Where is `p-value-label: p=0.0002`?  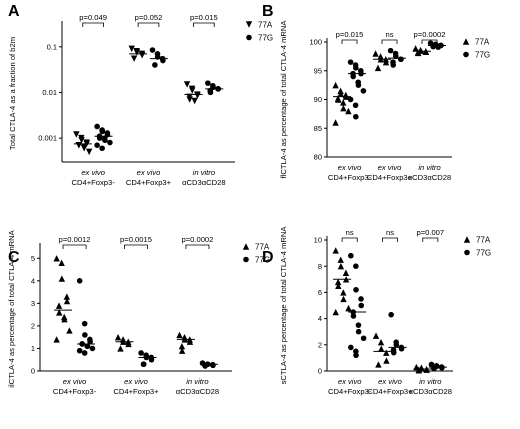
p-value-label: p=0.0002 is located at coordinates (197, 239).